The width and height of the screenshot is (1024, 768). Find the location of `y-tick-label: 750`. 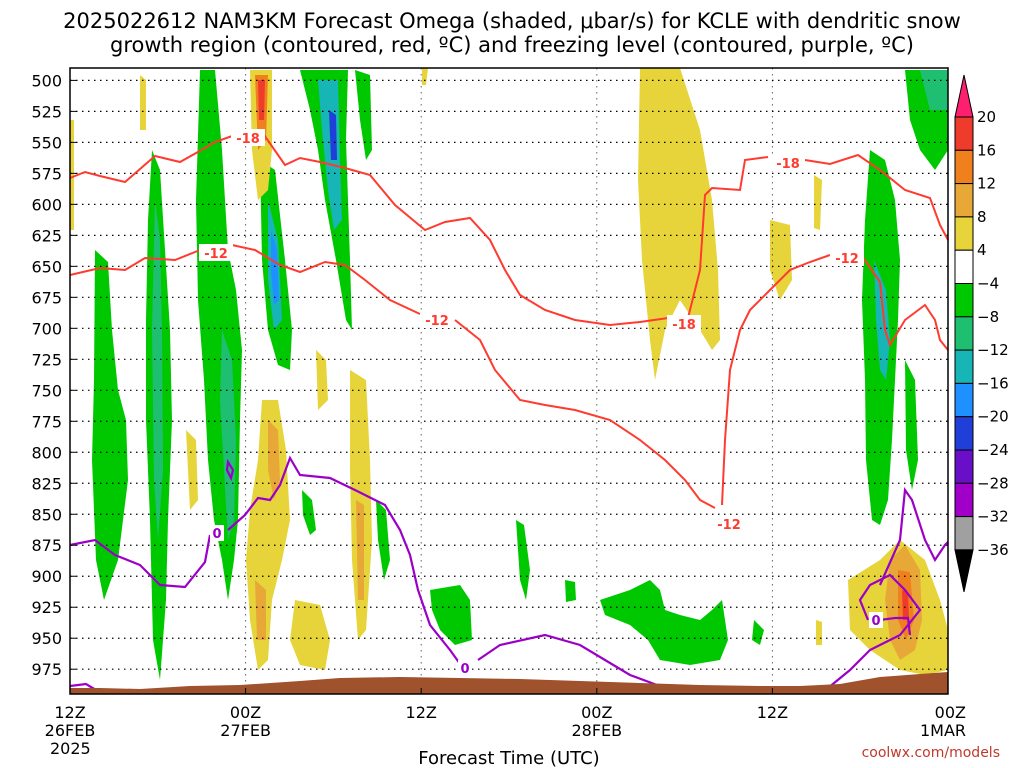

y-tick-label: 750 is located at coordinates (46, 390).